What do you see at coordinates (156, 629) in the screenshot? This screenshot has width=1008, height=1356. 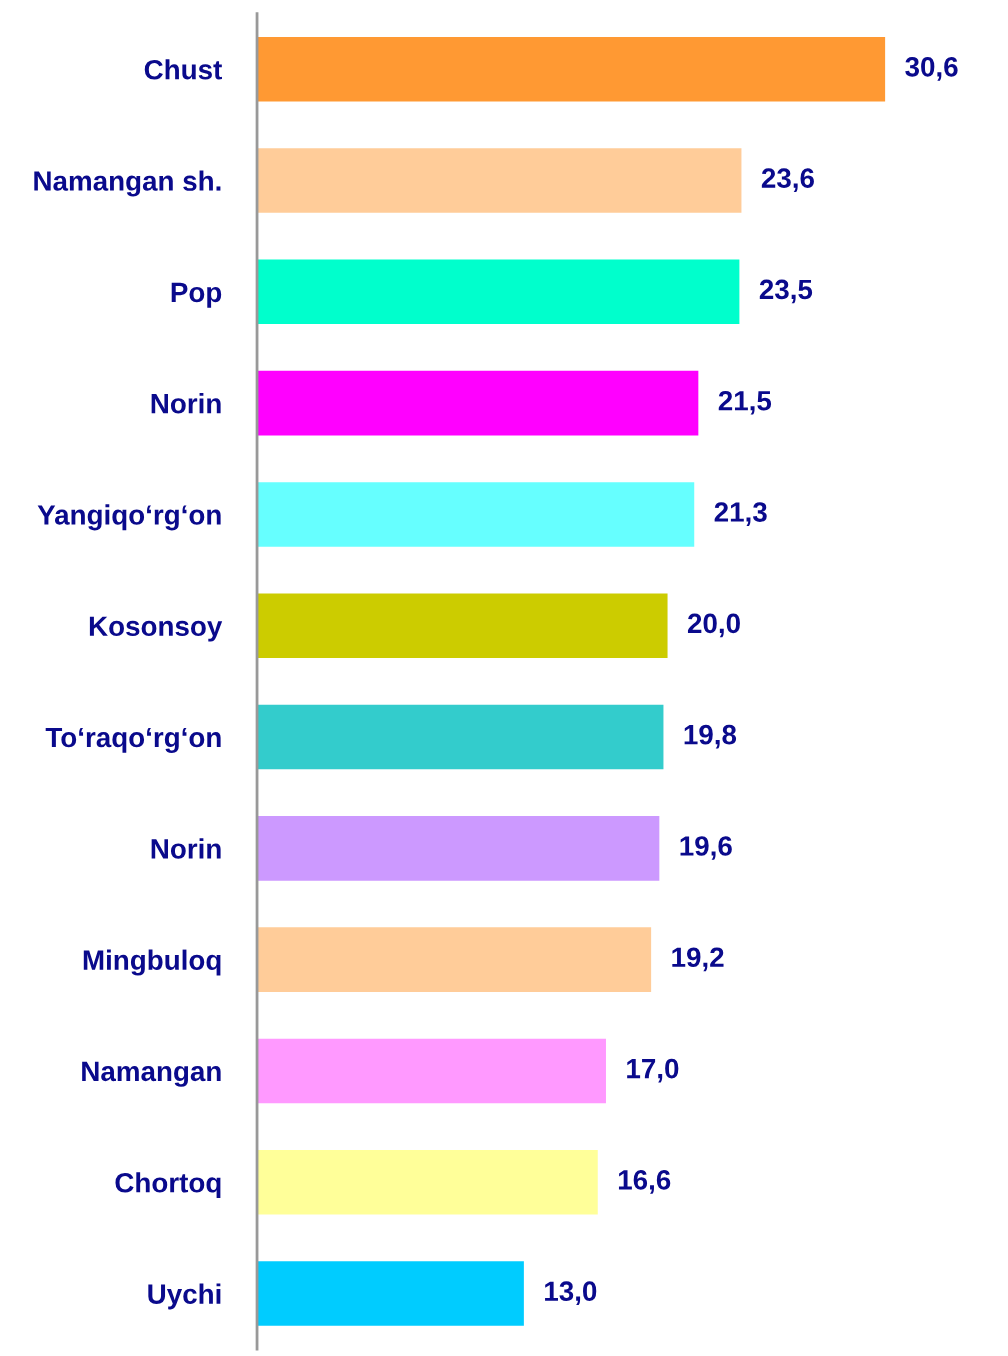 I see `y-tick-label: Kosonsoy` at bounding box center [156, 629].